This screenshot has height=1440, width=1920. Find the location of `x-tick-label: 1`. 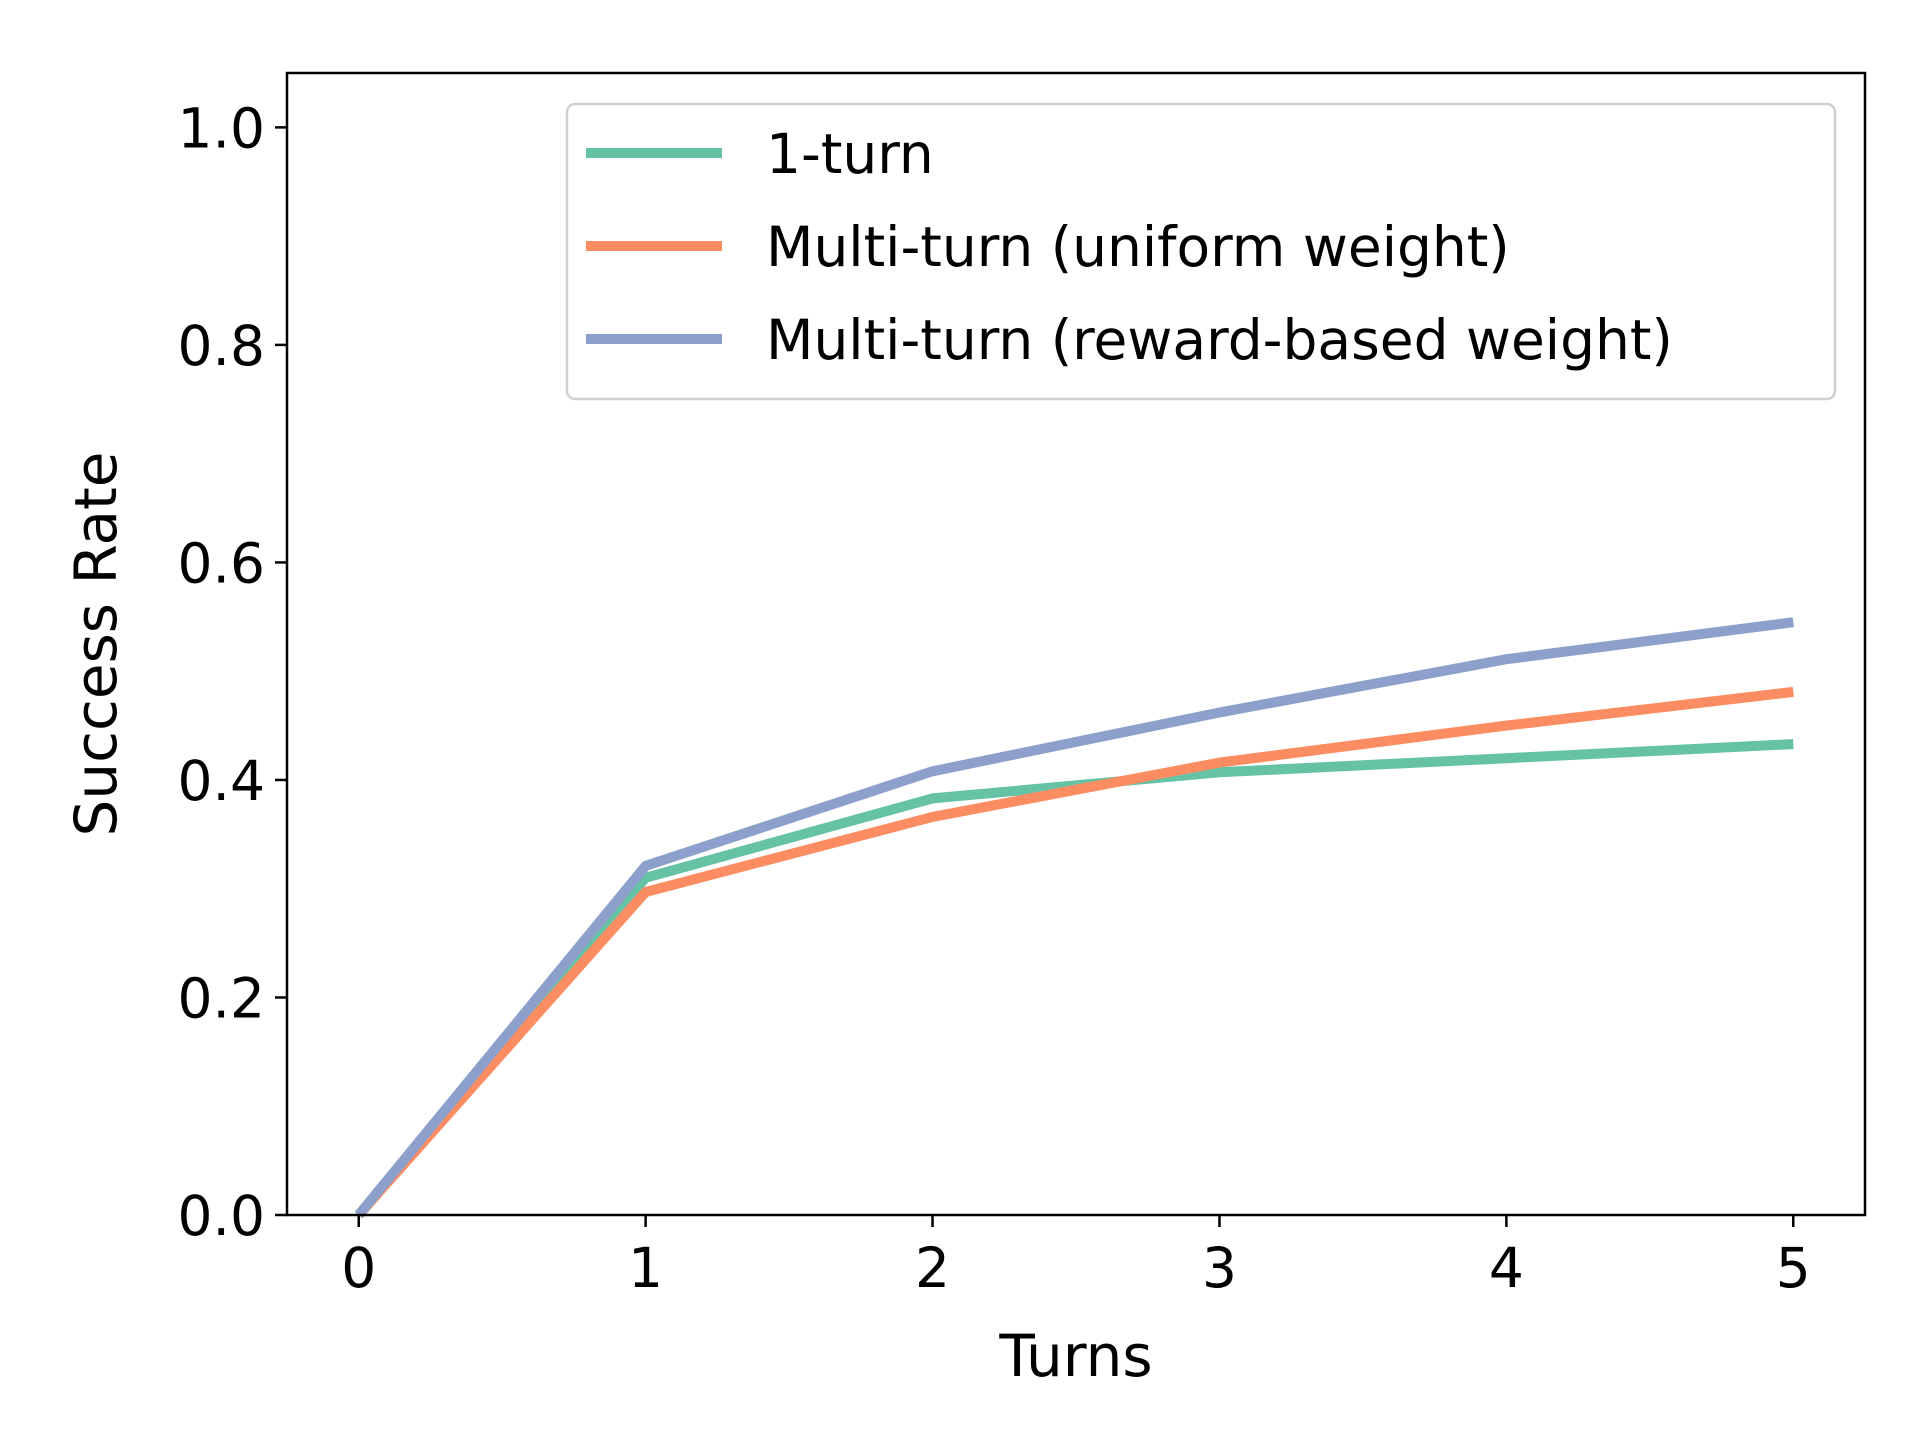

x-tick-label: 1 is located at coordinates (645, 1268).